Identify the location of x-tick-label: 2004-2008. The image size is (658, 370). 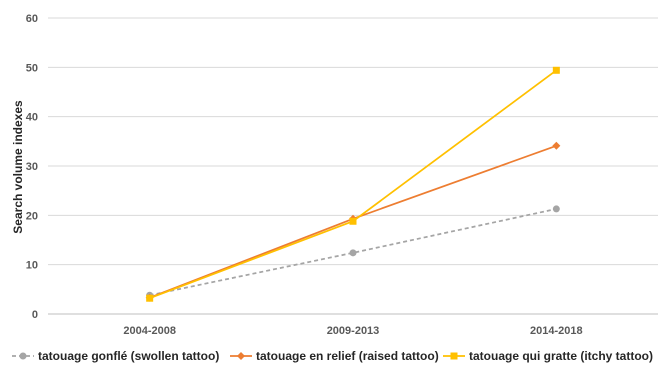
(149, 331).